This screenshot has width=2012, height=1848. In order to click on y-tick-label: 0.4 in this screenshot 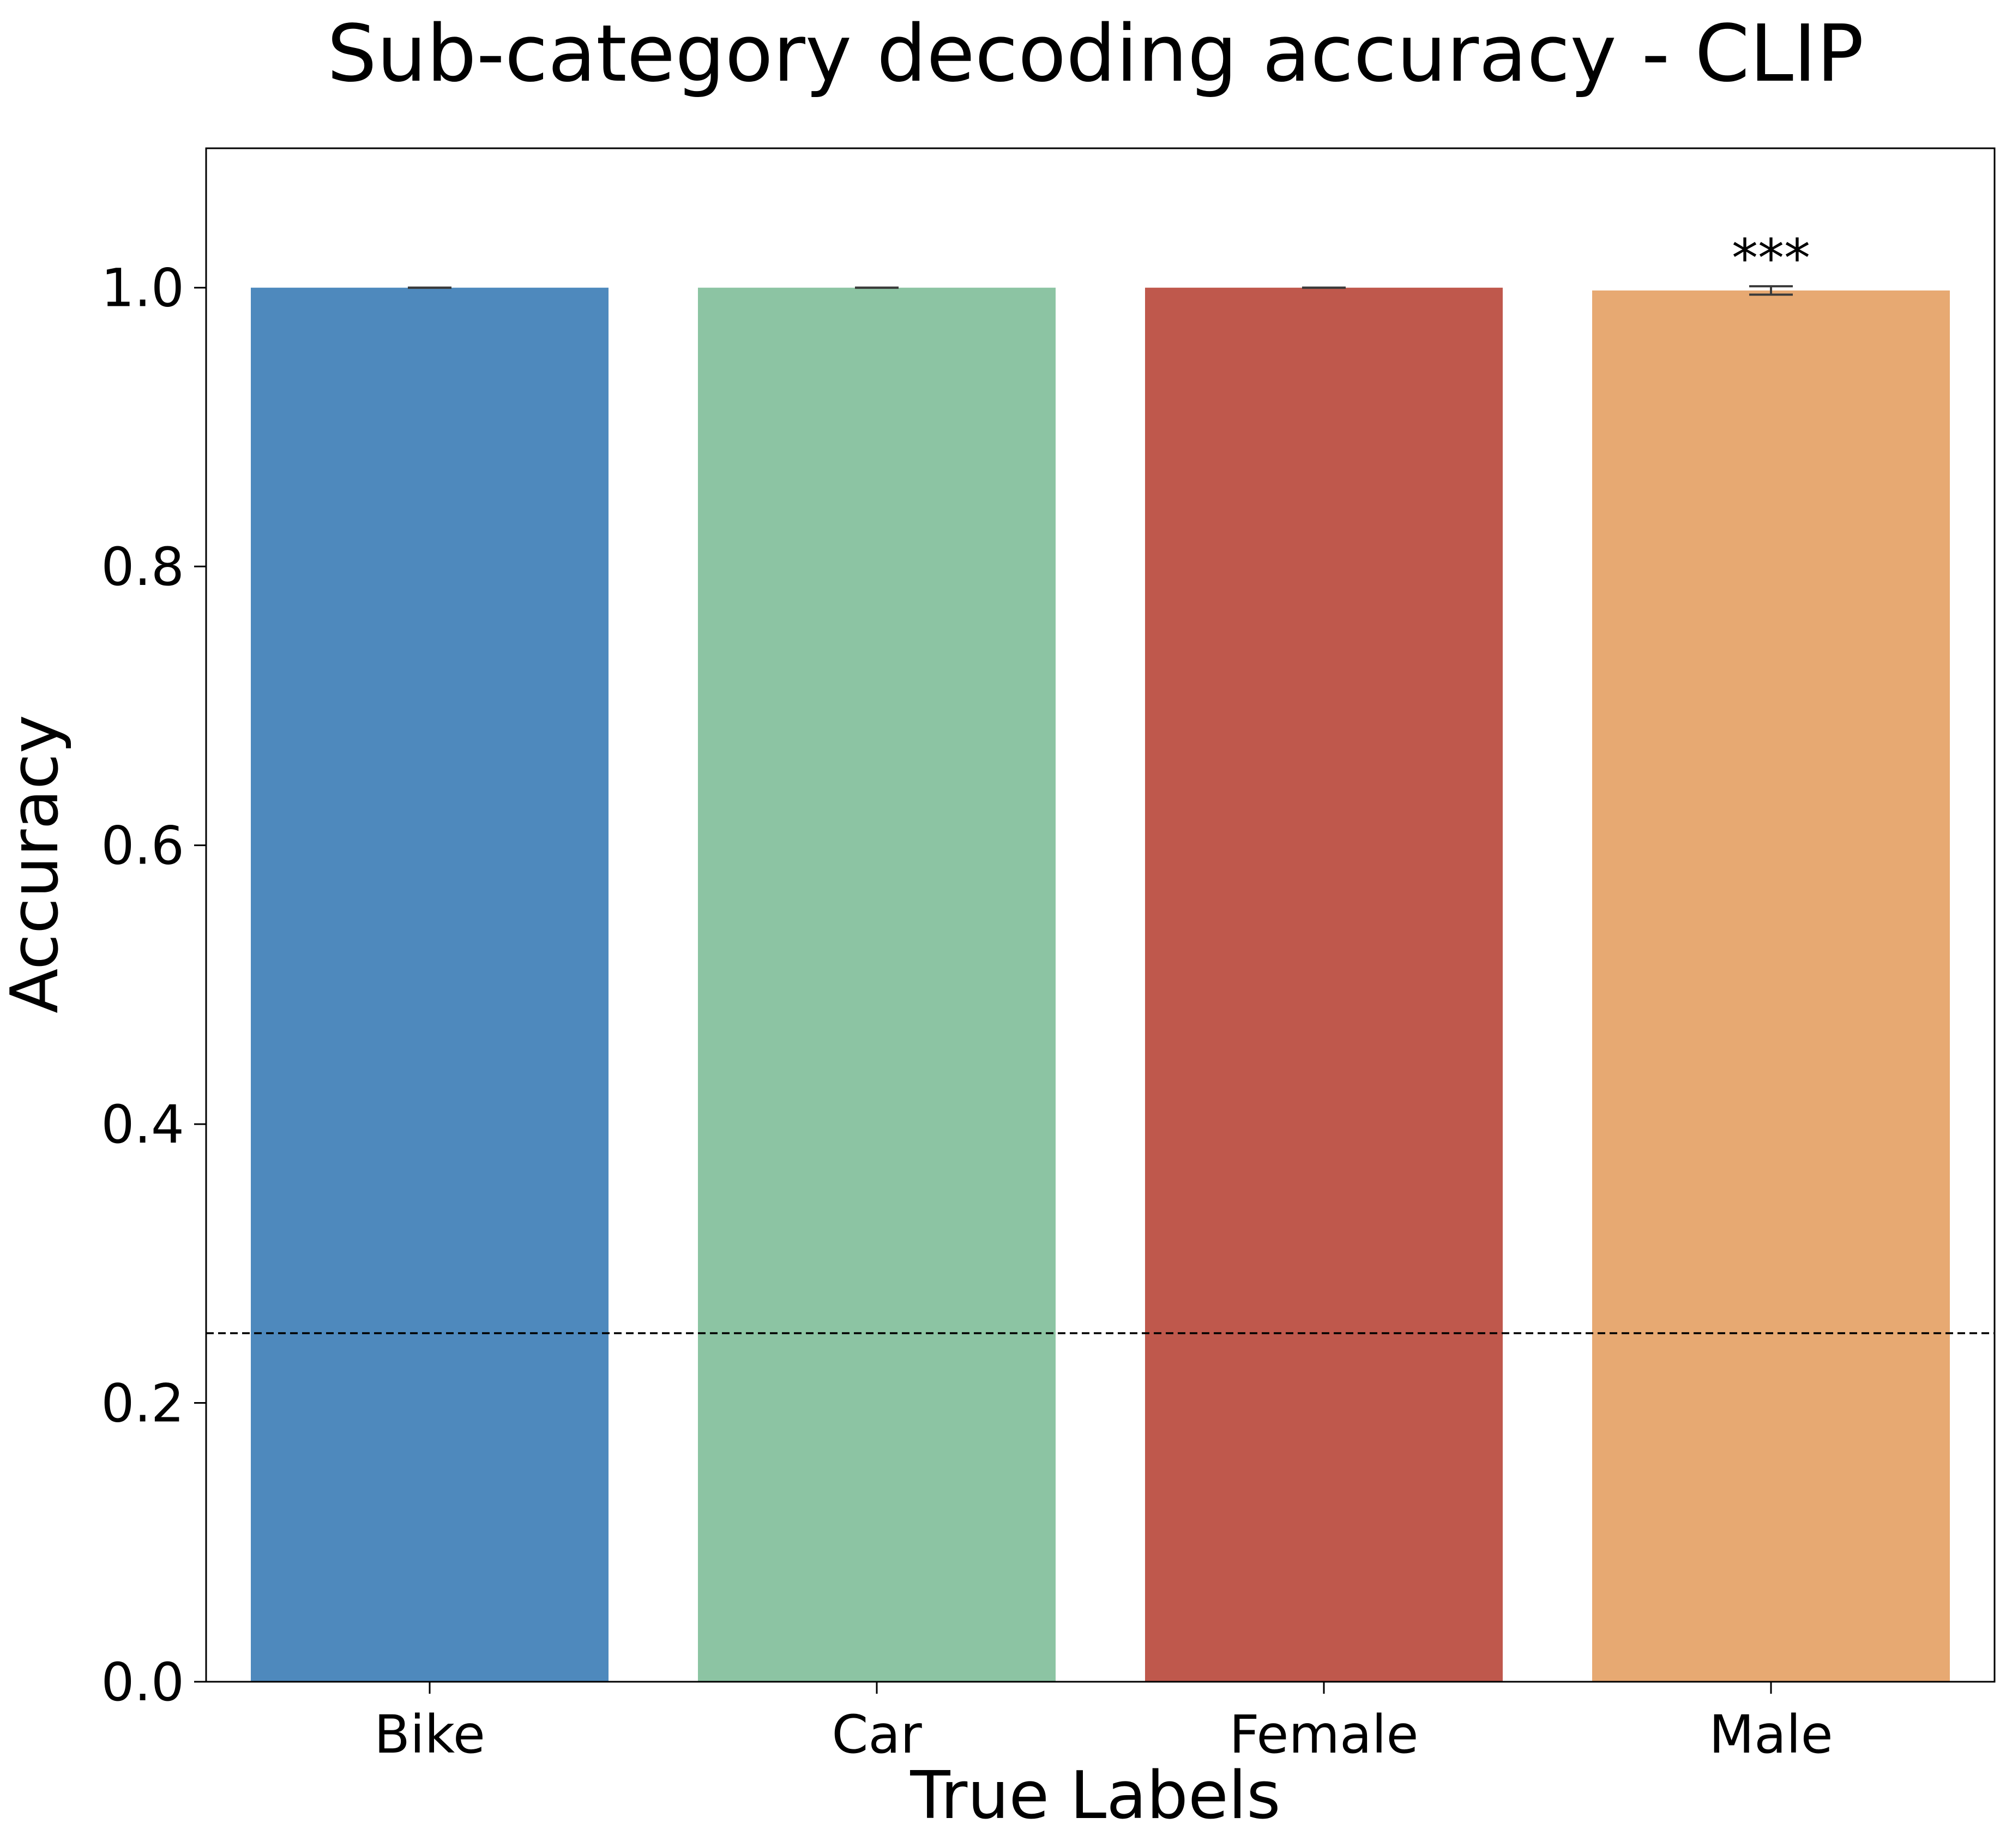, I will do `click(142, 1124)`.